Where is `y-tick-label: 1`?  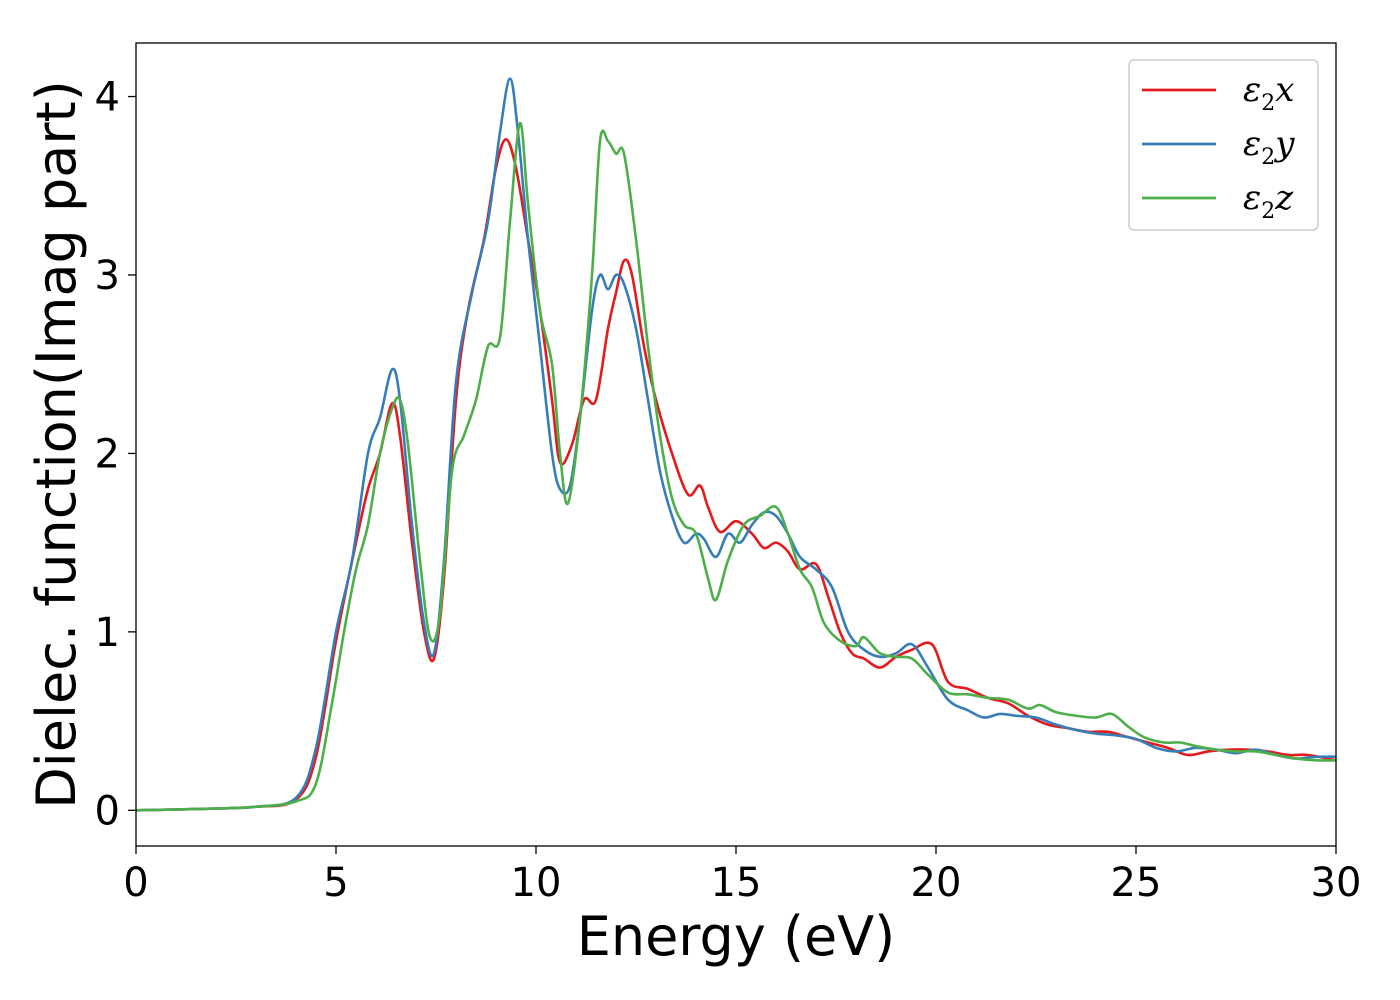 y-tick-label: 1 is located at coordinates (107, 633).